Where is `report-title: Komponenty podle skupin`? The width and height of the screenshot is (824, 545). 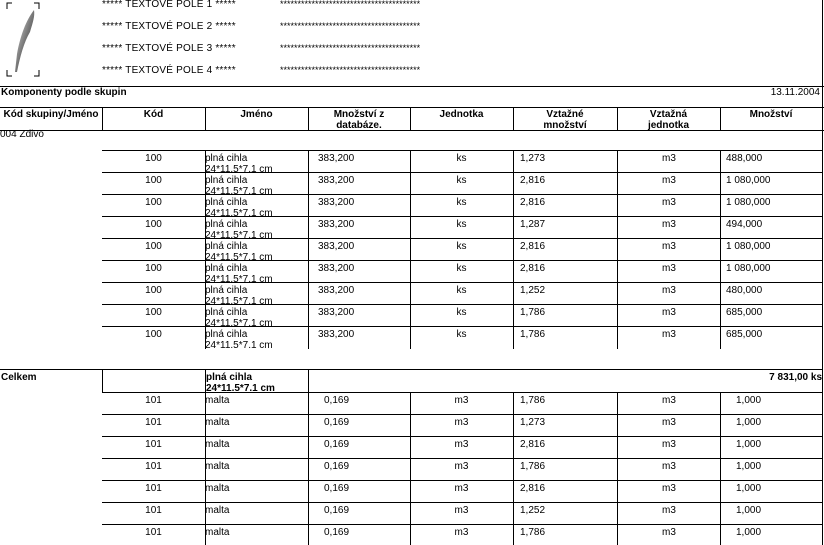
report-title: Komponenty podle skupin is located at coordinates (64, 92).